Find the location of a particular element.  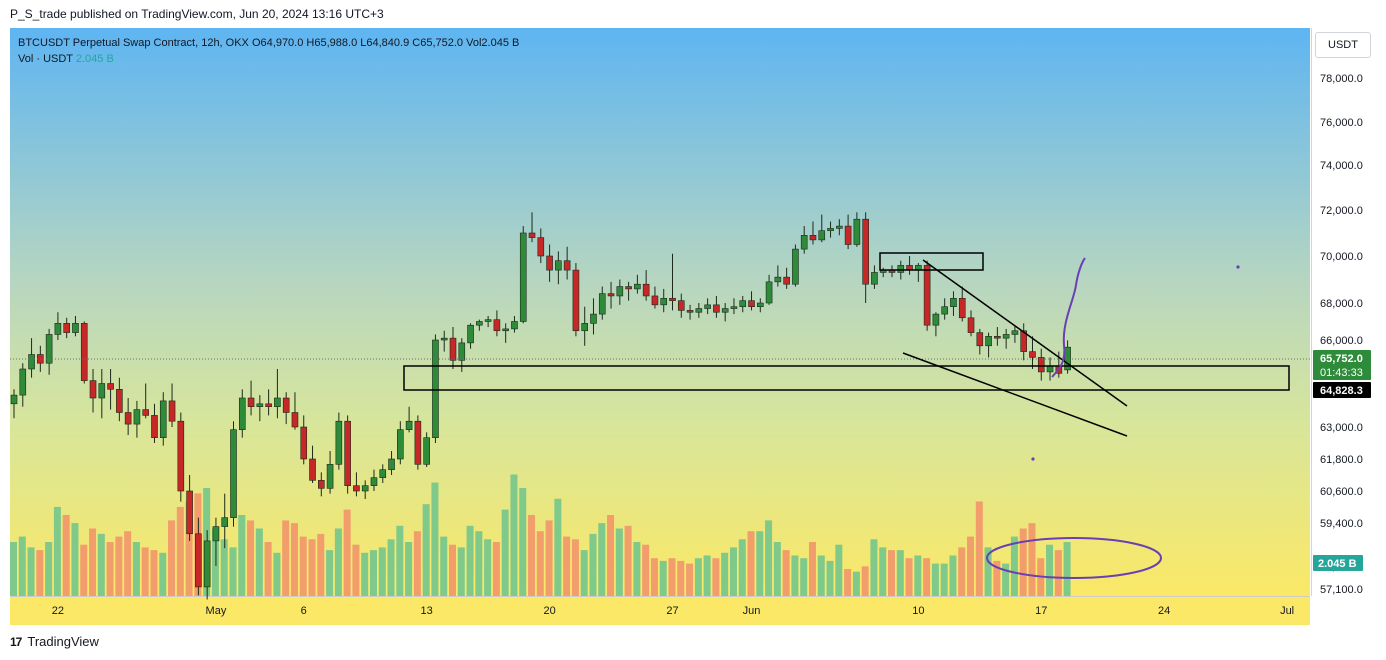

footer: 17 TradingView is located at coordinates (54, 641).